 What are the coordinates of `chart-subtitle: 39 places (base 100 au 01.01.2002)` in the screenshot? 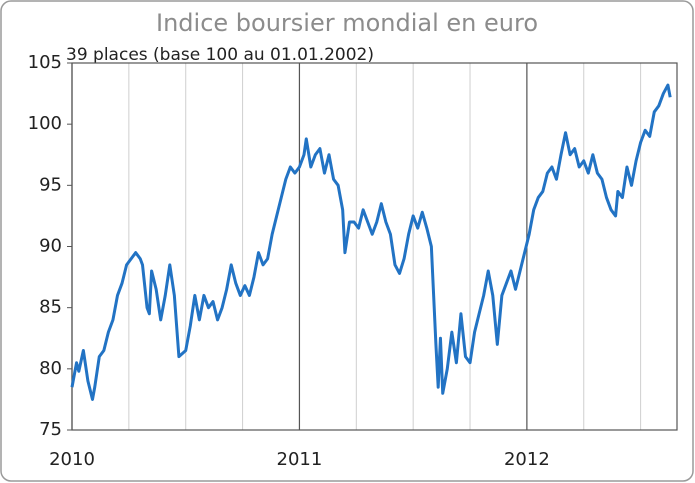 It's located at (220, 55).